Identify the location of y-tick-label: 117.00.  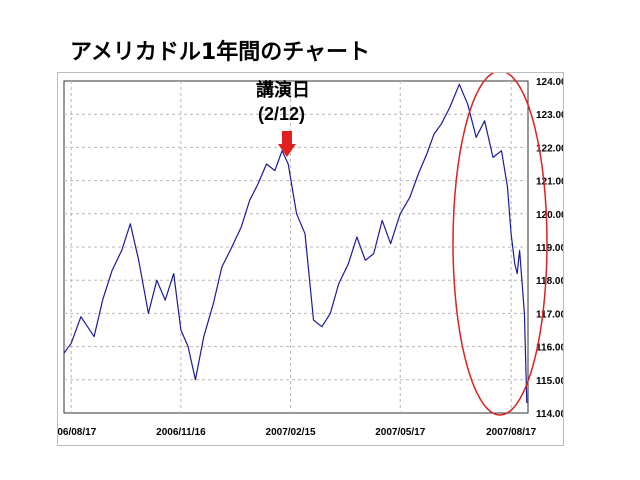
(549, 314).